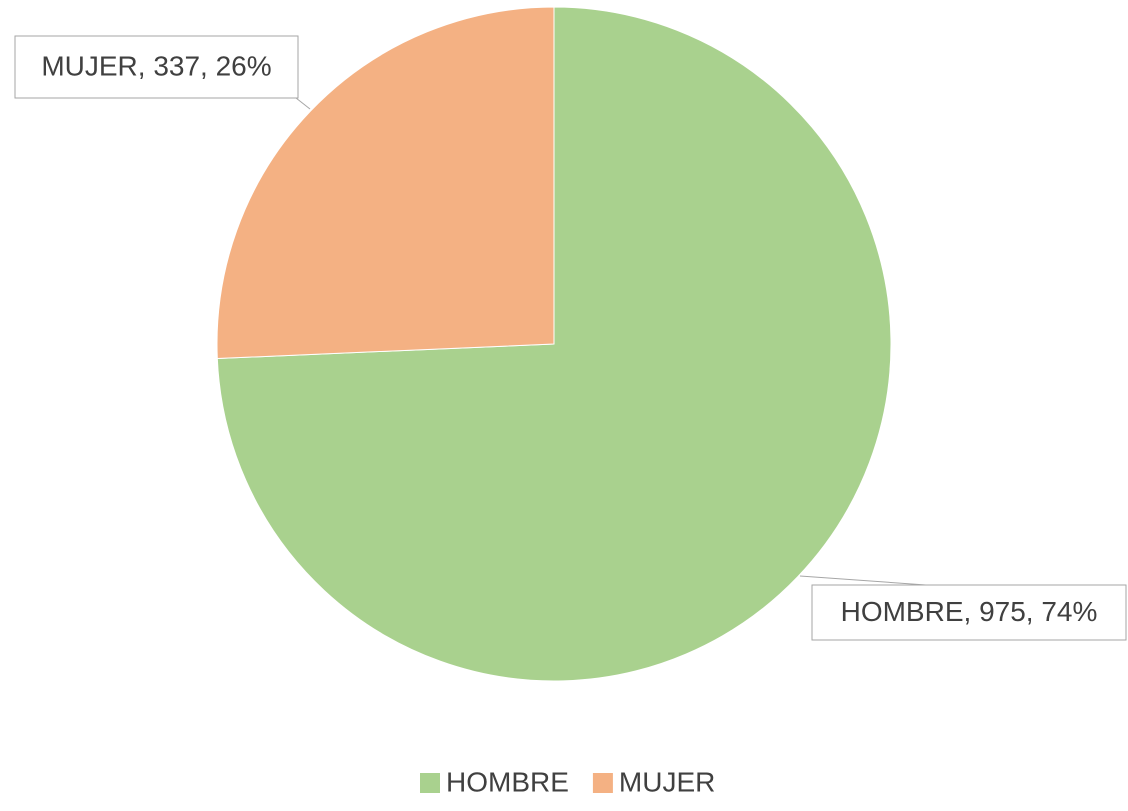 Image resolution: width=1128 pixels, height=811 pixels. I want to click on data-label: HOMBRE, 975, 74%, so click(969, 611).